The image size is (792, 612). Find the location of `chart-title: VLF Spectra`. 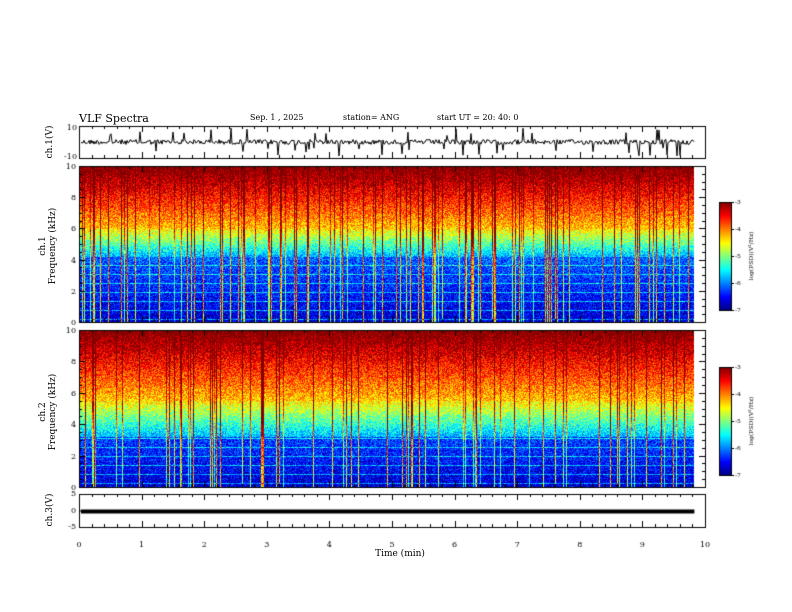

chart-title: VLF Spectra is located at coordinates (114, 118).